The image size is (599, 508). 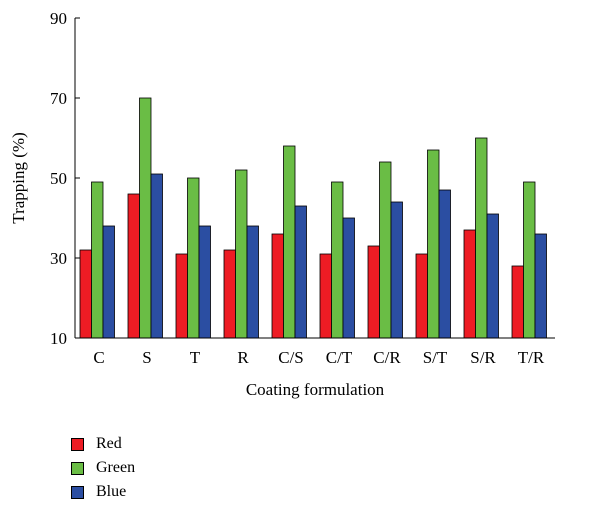 I want to click on legend: Red Green Blue, so click(x=103, y=468).